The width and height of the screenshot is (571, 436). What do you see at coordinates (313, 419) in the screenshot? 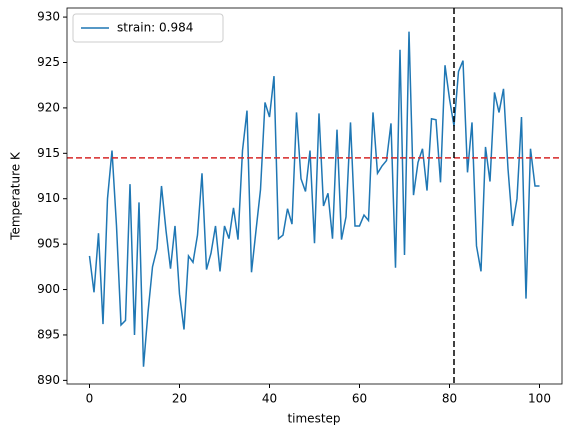
I see `x-axis-label: timestep` at bounding box center [313, 419].